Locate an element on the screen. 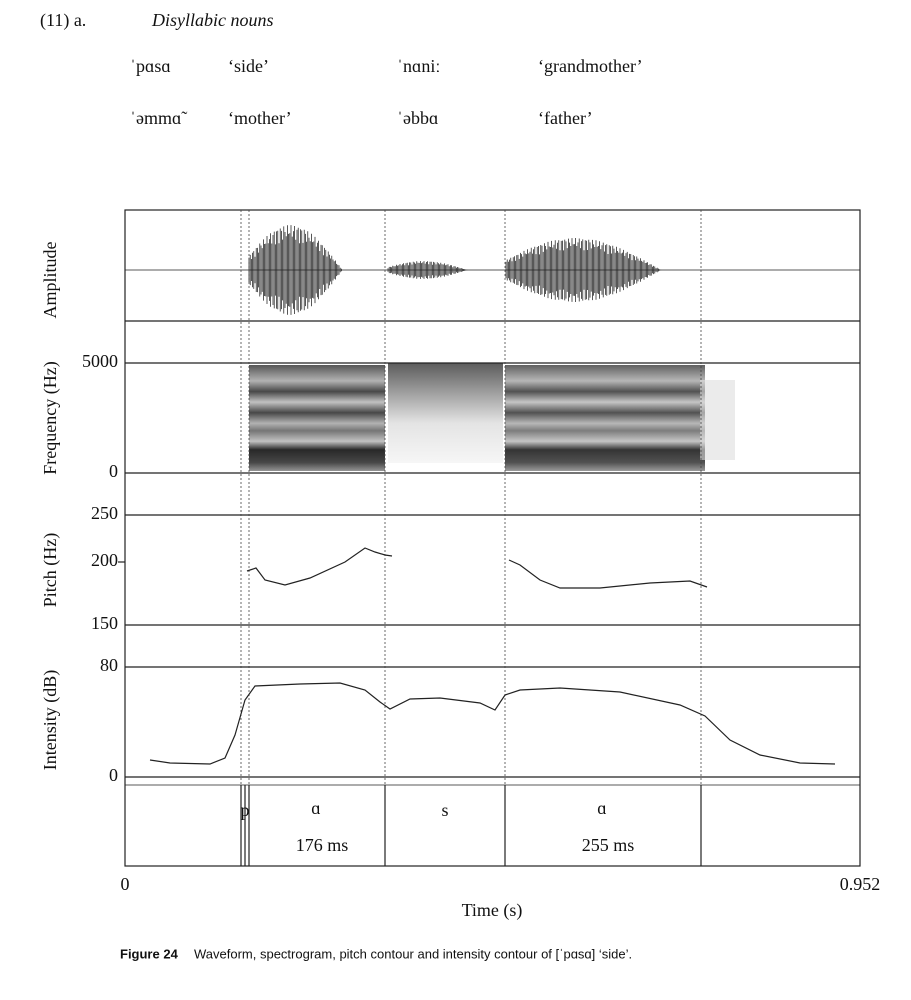  axis-label: Pitch (Hz) is located at coordinates (50, 570).